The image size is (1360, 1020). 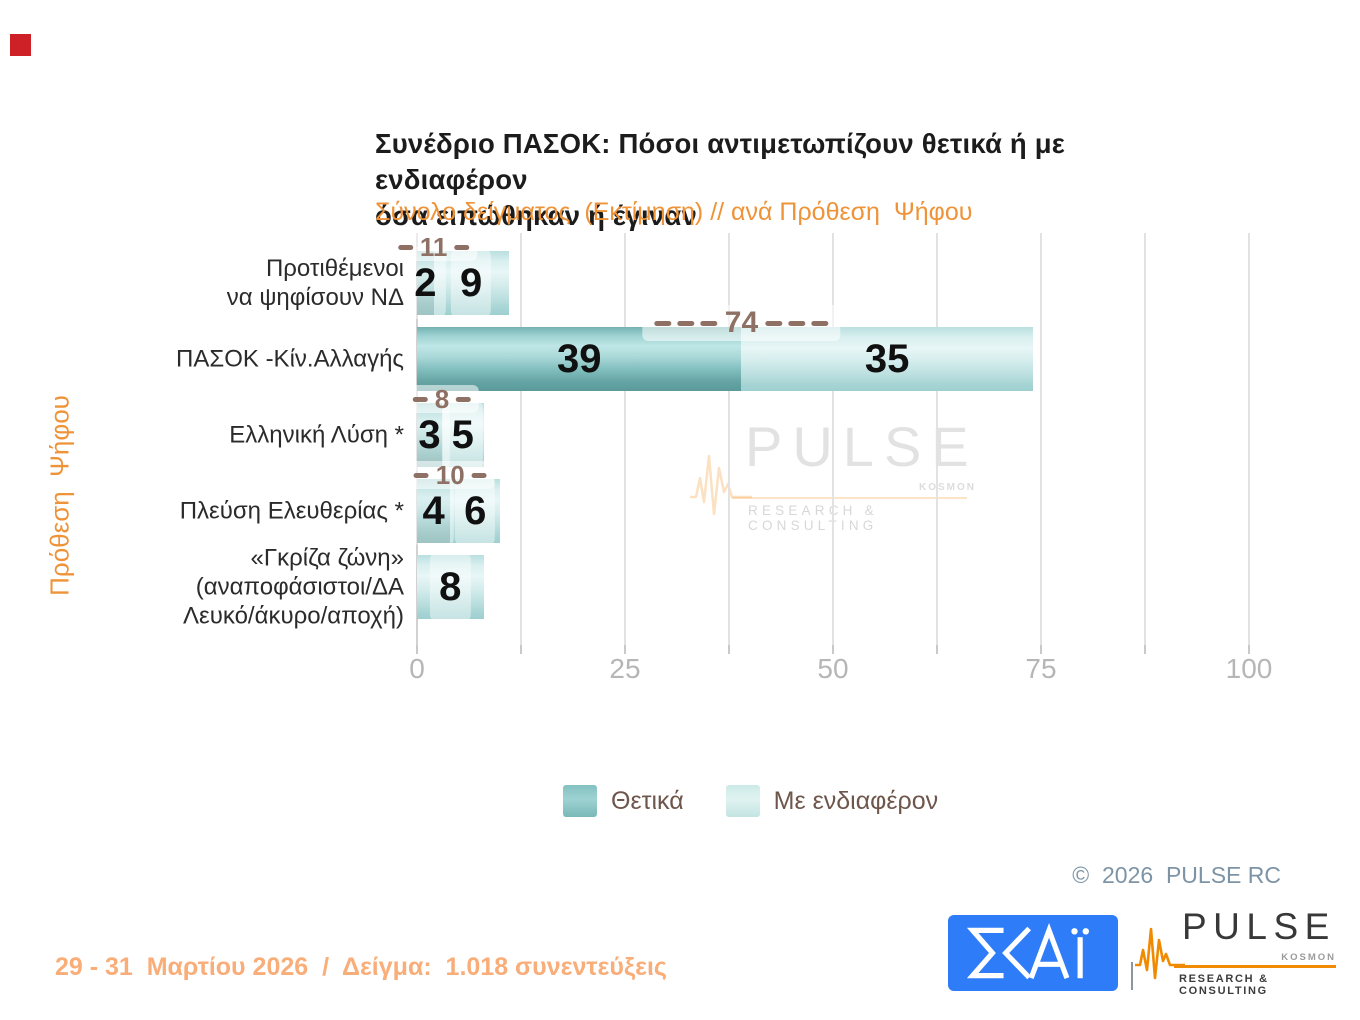 I want to click on total-label: 8, so click(x=442, y=399).